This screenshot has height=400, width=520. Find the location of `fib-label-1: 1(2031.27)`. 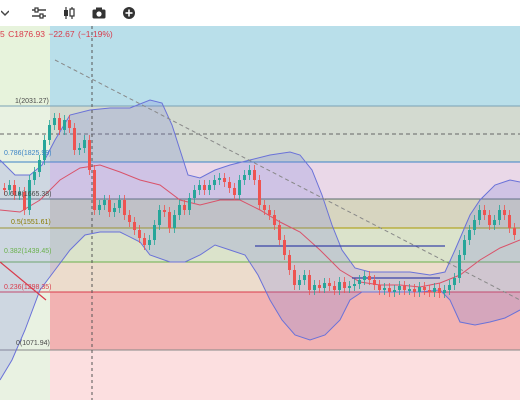

fib-label-1: 1(2031.27) is located at coordinates (32, 101).